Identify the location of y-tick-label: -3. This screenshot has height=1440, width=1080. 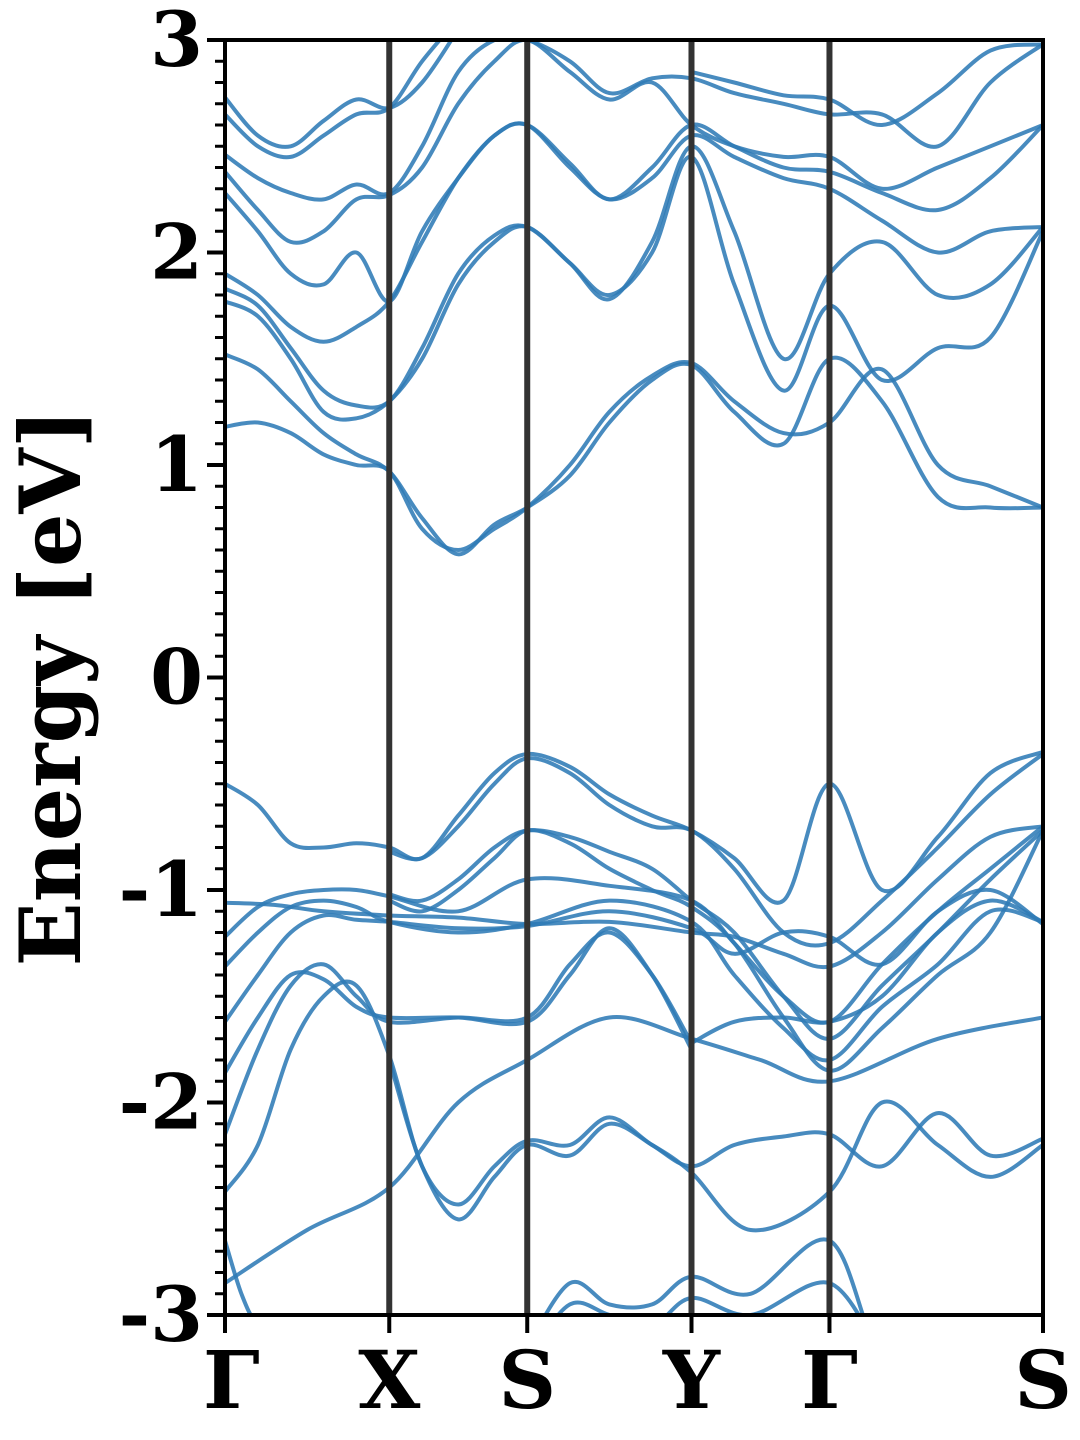
(161, 1314).